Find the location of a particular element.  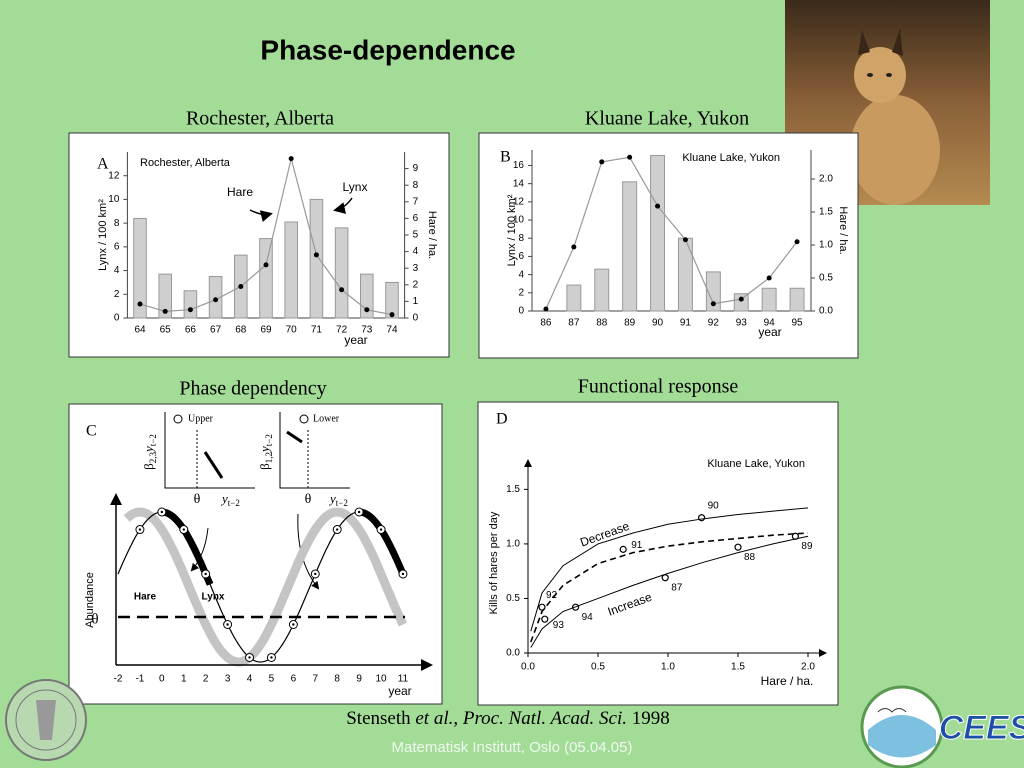

caption: Functional response is located at coordinates (658, 387).